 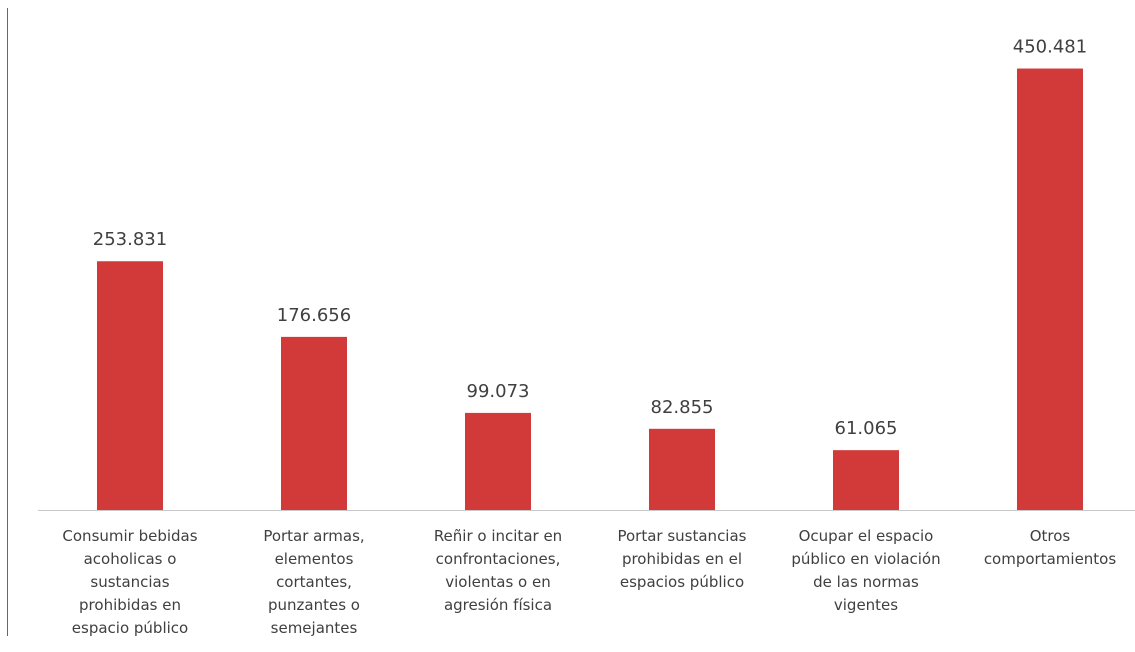 I want to click on category-label-line: Reñir o incitar en, so click(x=498, y=536).